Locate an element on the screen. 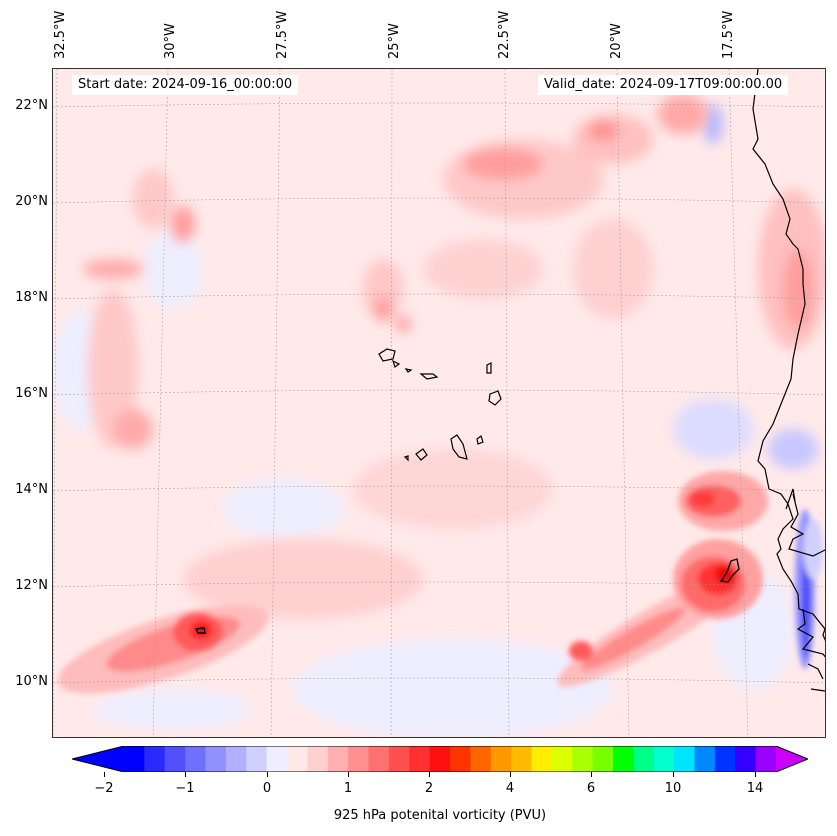 The width and height of the screenshot is (837, 836). longitude-label: 20°W is located at coordinates (616, 41).